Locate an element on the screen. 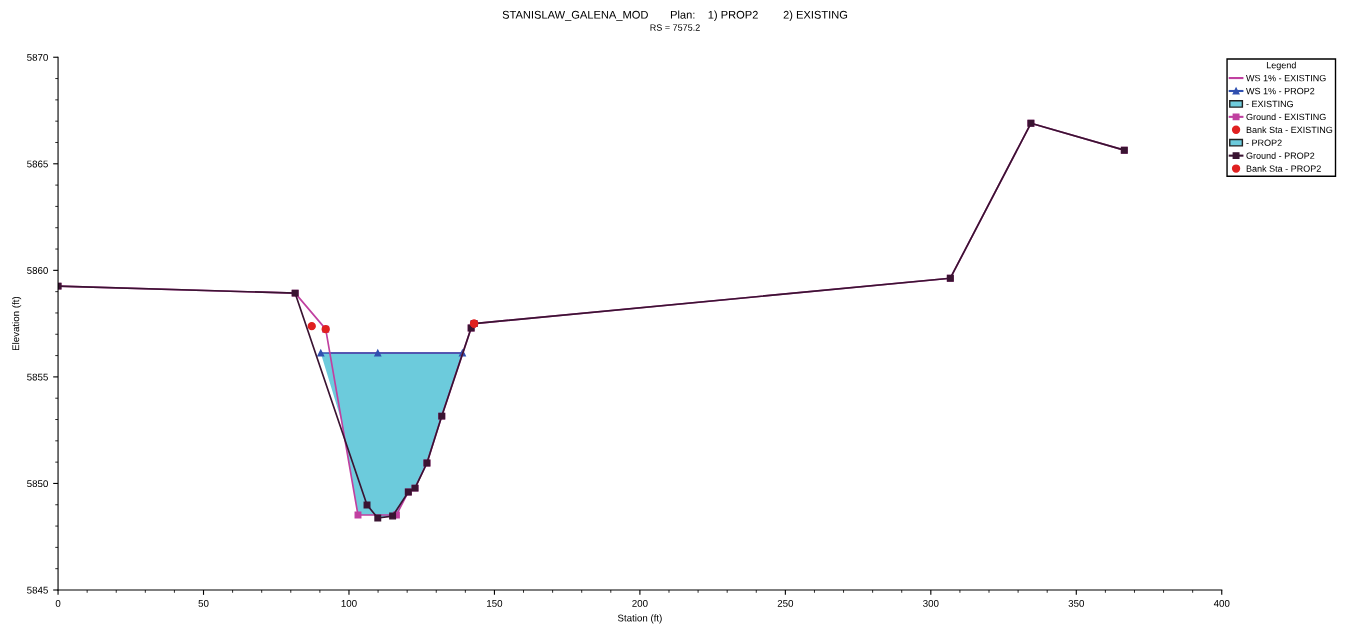 The height and width of the screenshot is (629, 1350). legend-label: Bank Sta - EXISTING is located at coordinates (1289, 130).